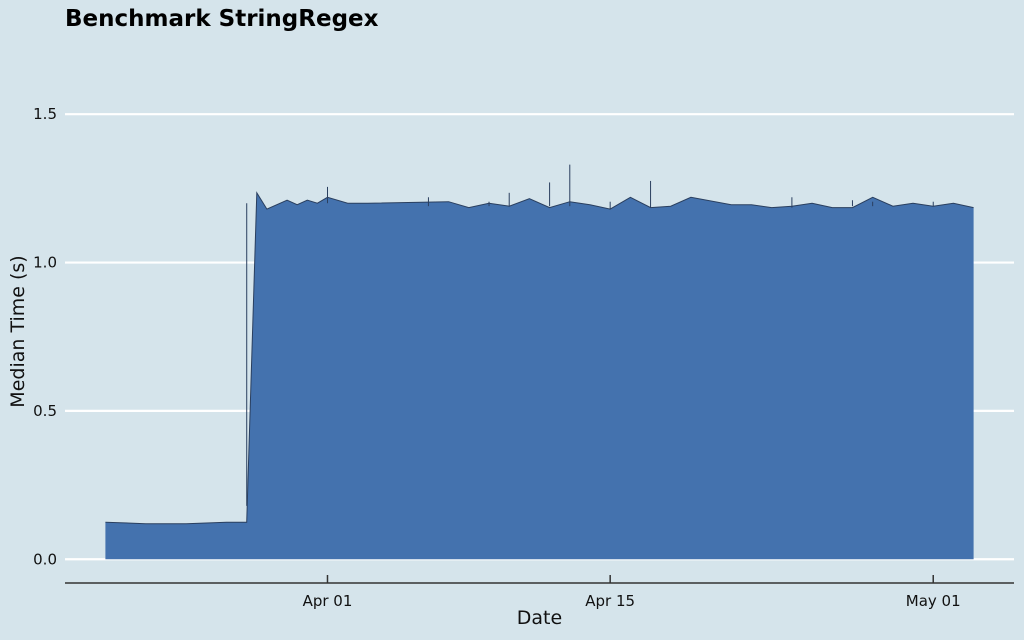 The height and width of the screenshot is (640, 1024). I want to click on y-tick-label: 1.0, so click(45, 263).